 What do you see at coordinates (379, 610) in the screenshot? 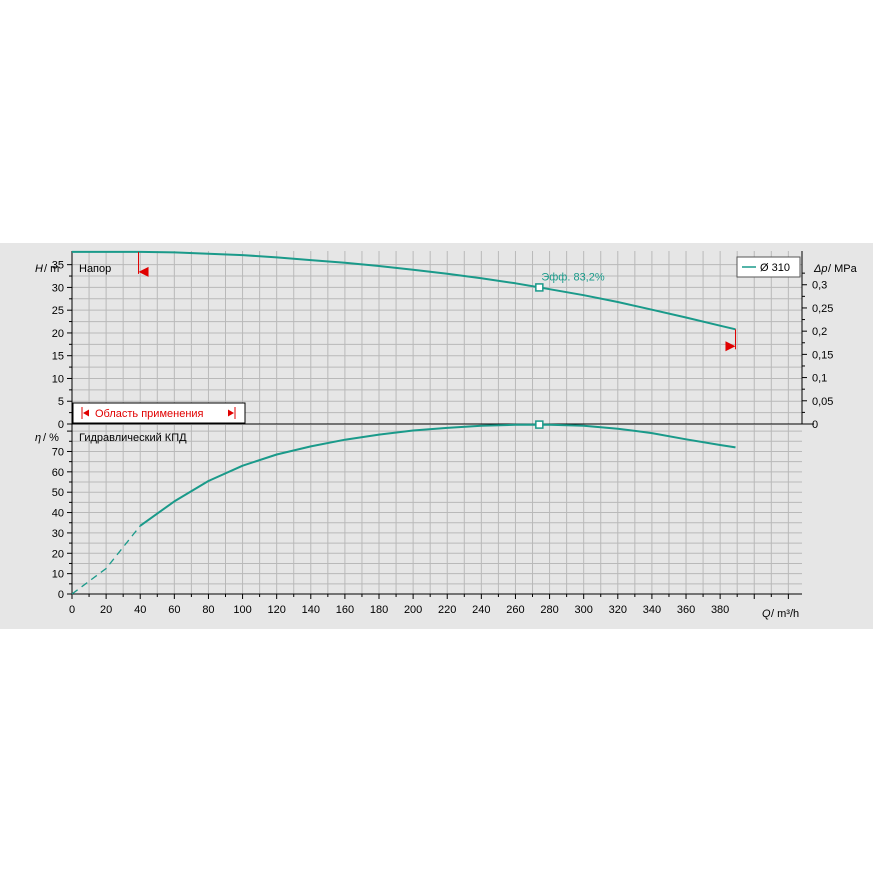
I see `flow-tick-label: 180` at bounding box center [379, 610].